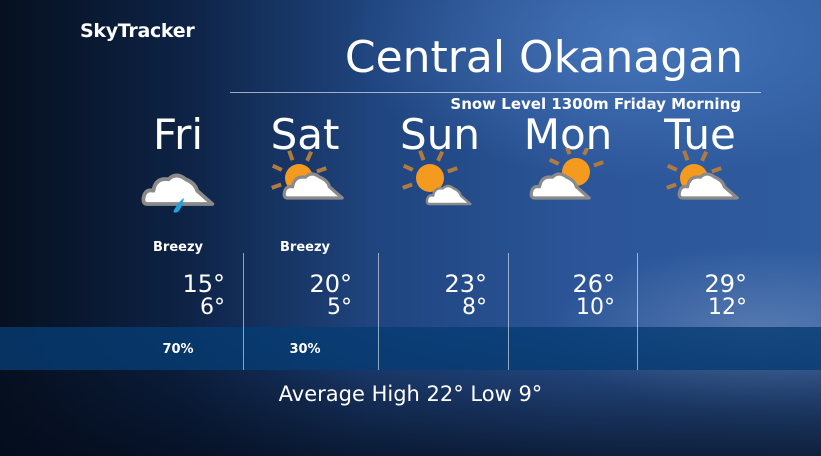  I want to click on low-temp: 8°, so click(474, 307).